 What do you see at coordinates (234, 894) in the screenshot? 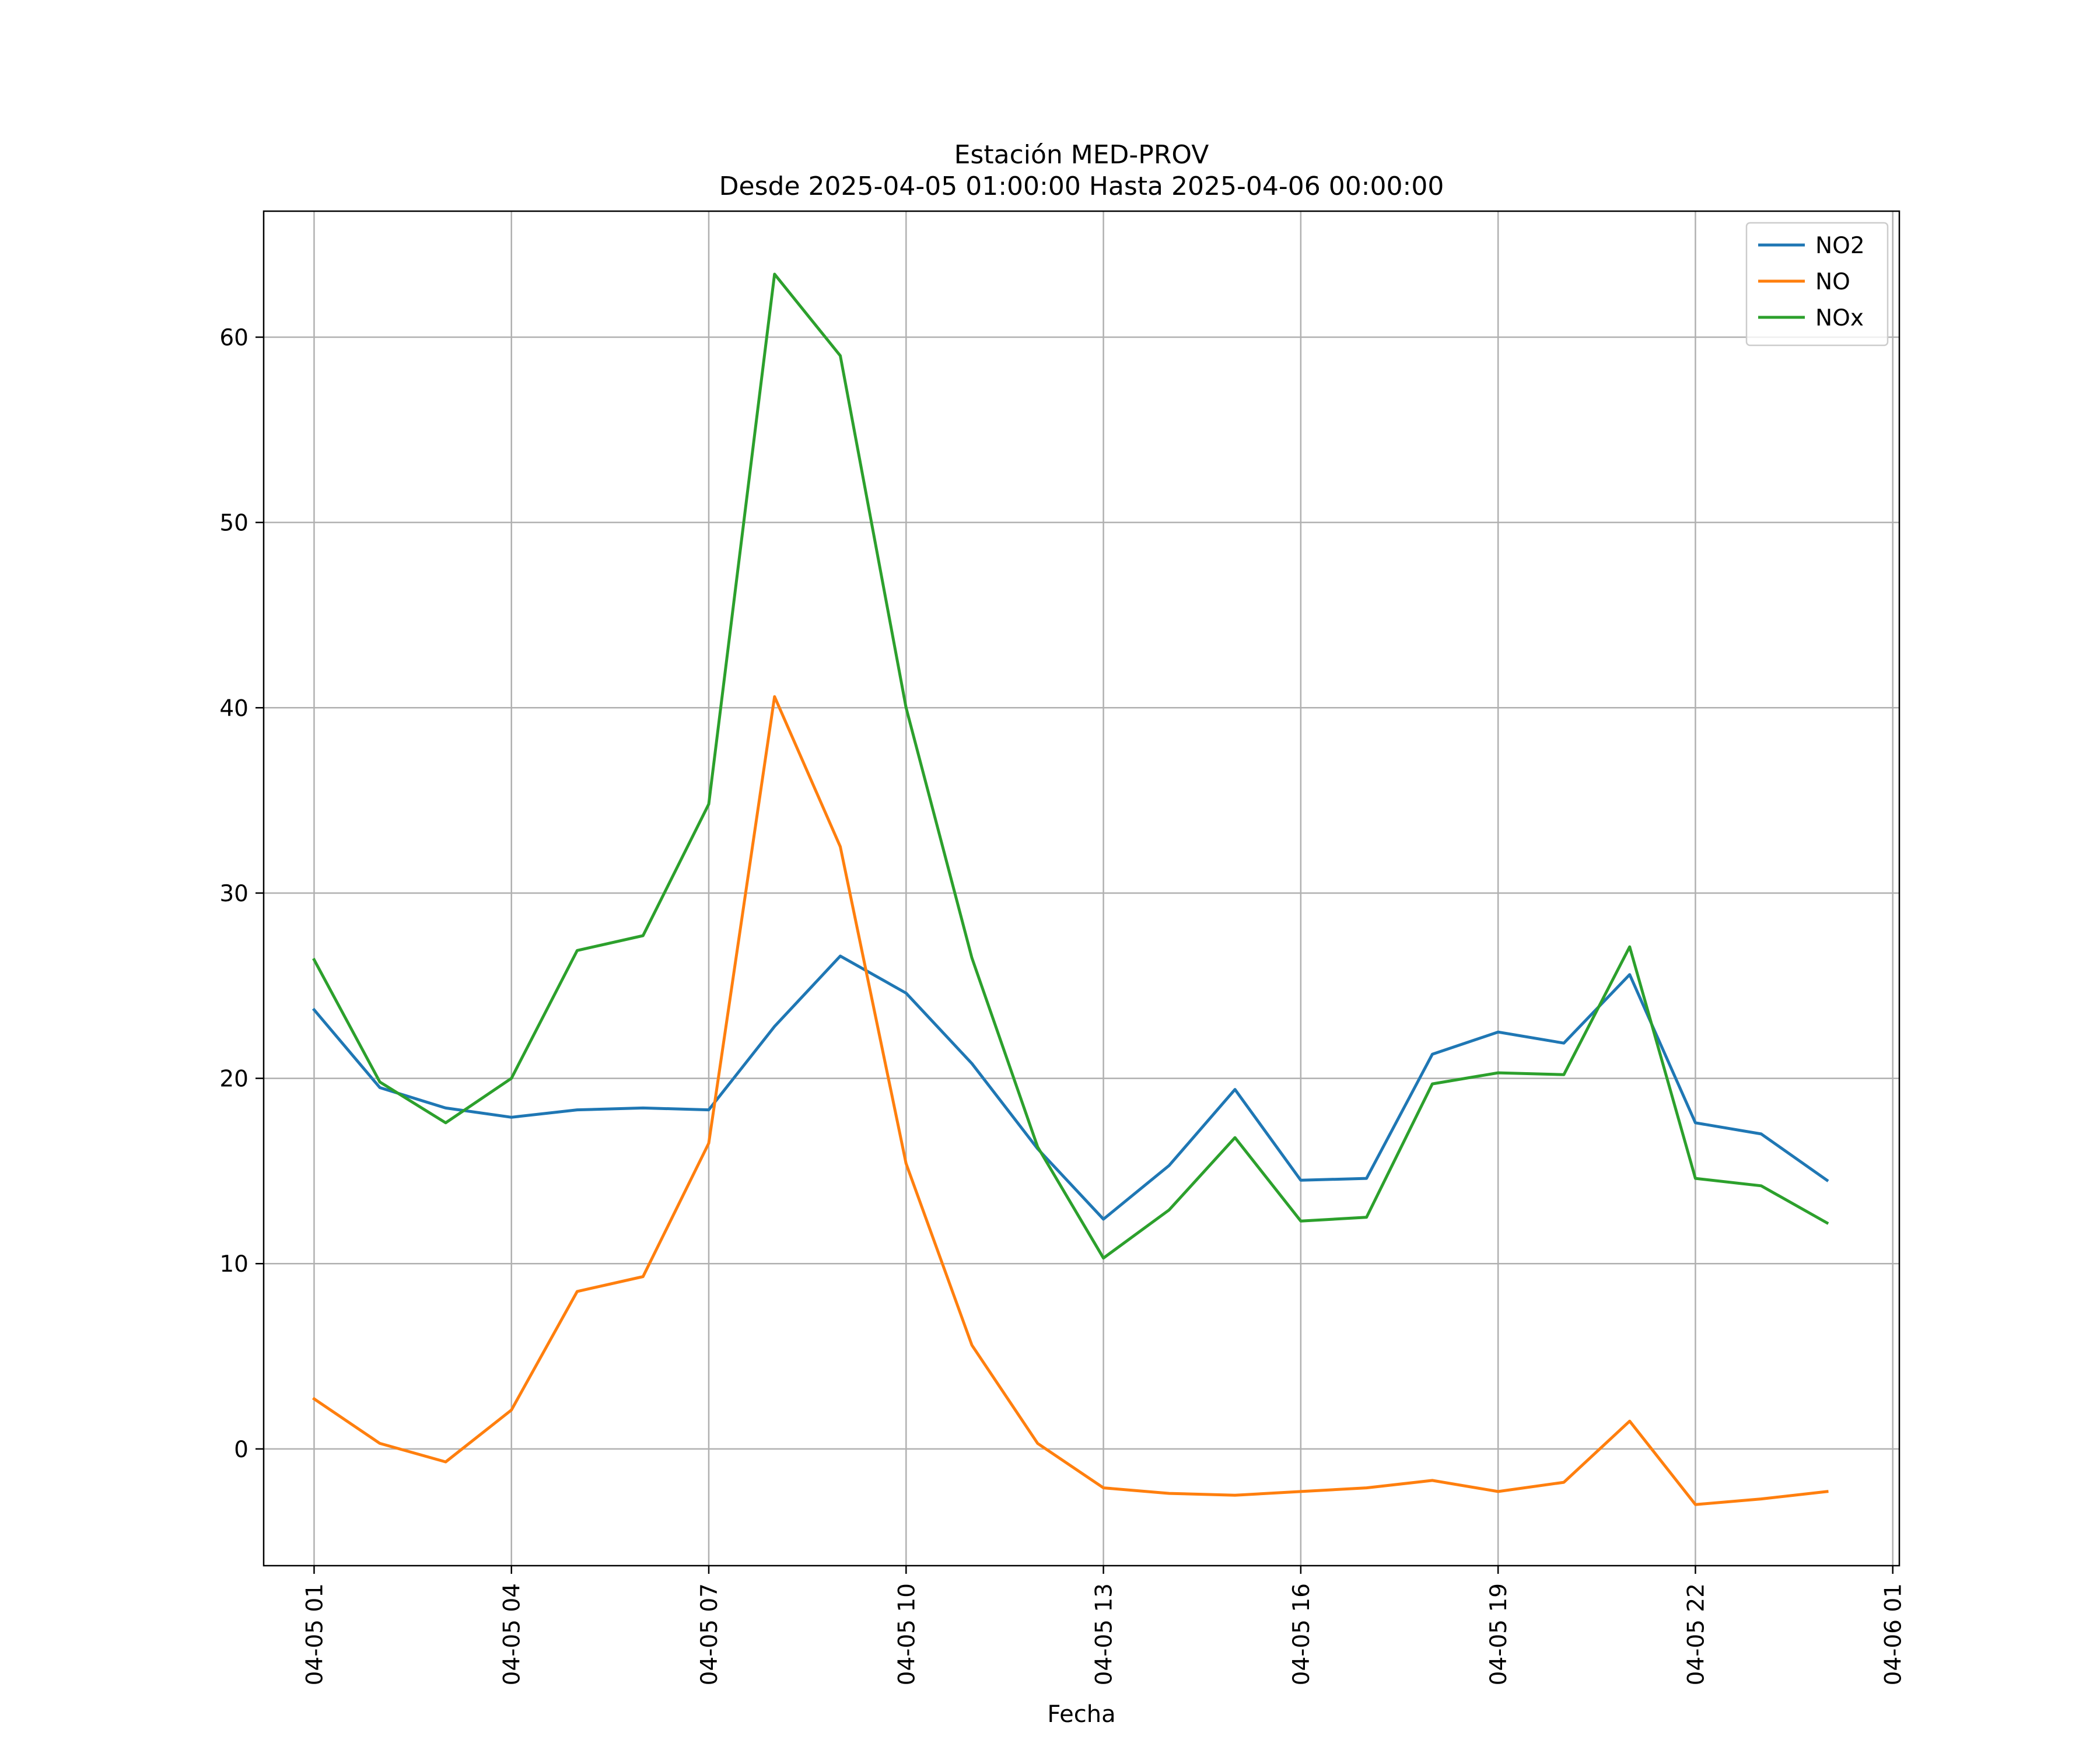
I see `y-tick-label: 30` at bounding box center [234, 894].